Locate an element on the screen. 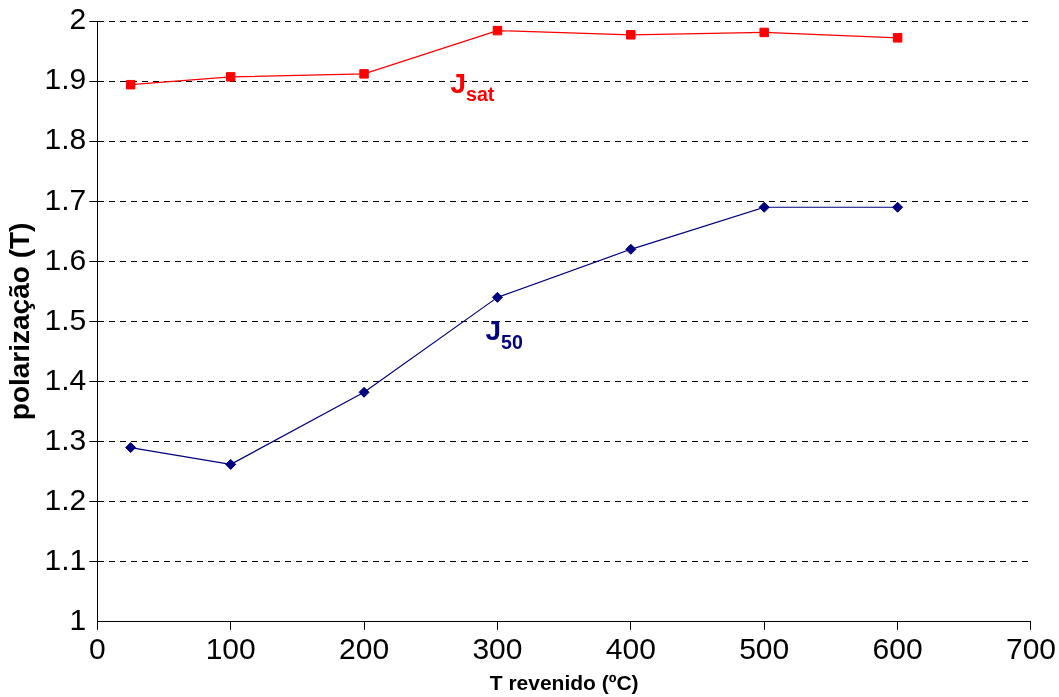 This screenshot has width=1059, height=697. y-tick-label: 1.8 is located at coordinates (65, 139).